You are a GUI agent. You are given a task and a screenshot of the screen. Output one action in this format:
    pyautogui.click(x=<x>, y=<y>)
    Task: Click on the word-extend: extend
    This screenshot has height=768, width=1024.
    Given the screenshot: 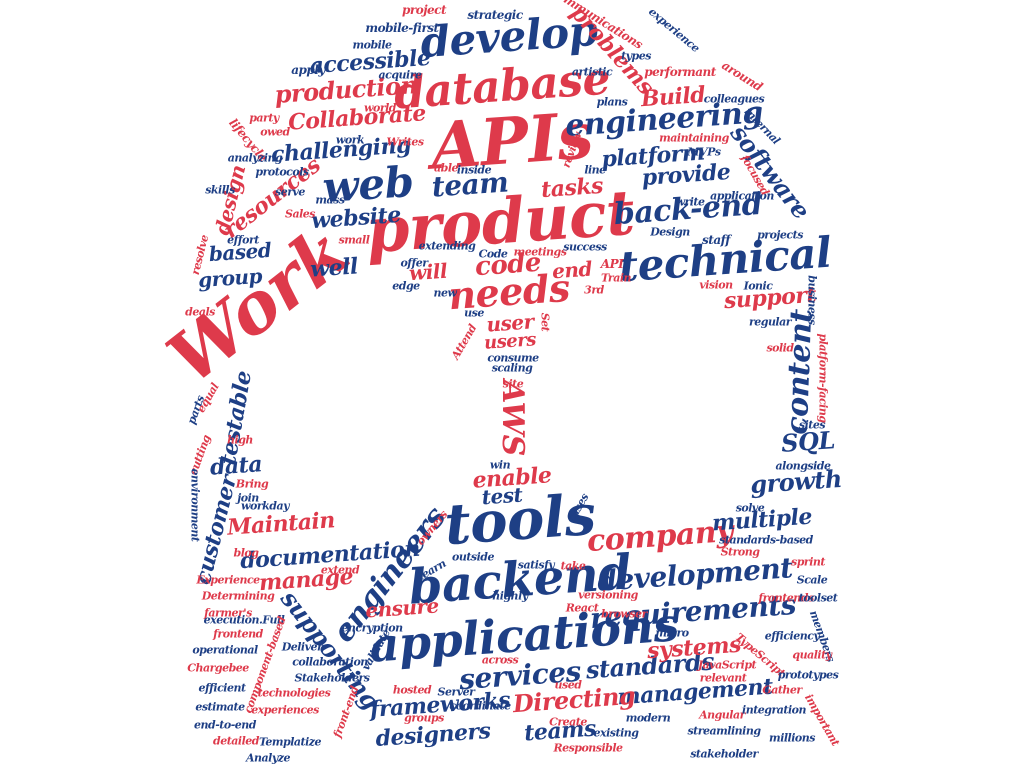 What is the action you would take?
    pyautogui.click(x=340, y=570)
    